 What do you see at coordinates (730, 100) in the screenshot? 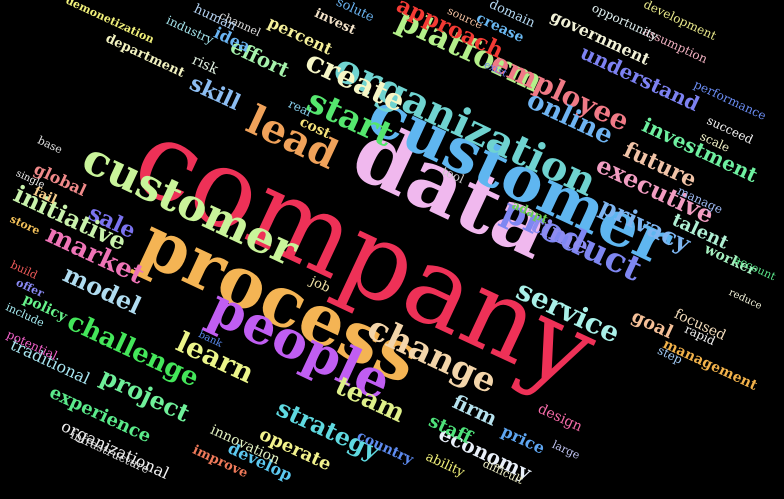
I see `word-performance: performance` at bounding box center [730, 100].